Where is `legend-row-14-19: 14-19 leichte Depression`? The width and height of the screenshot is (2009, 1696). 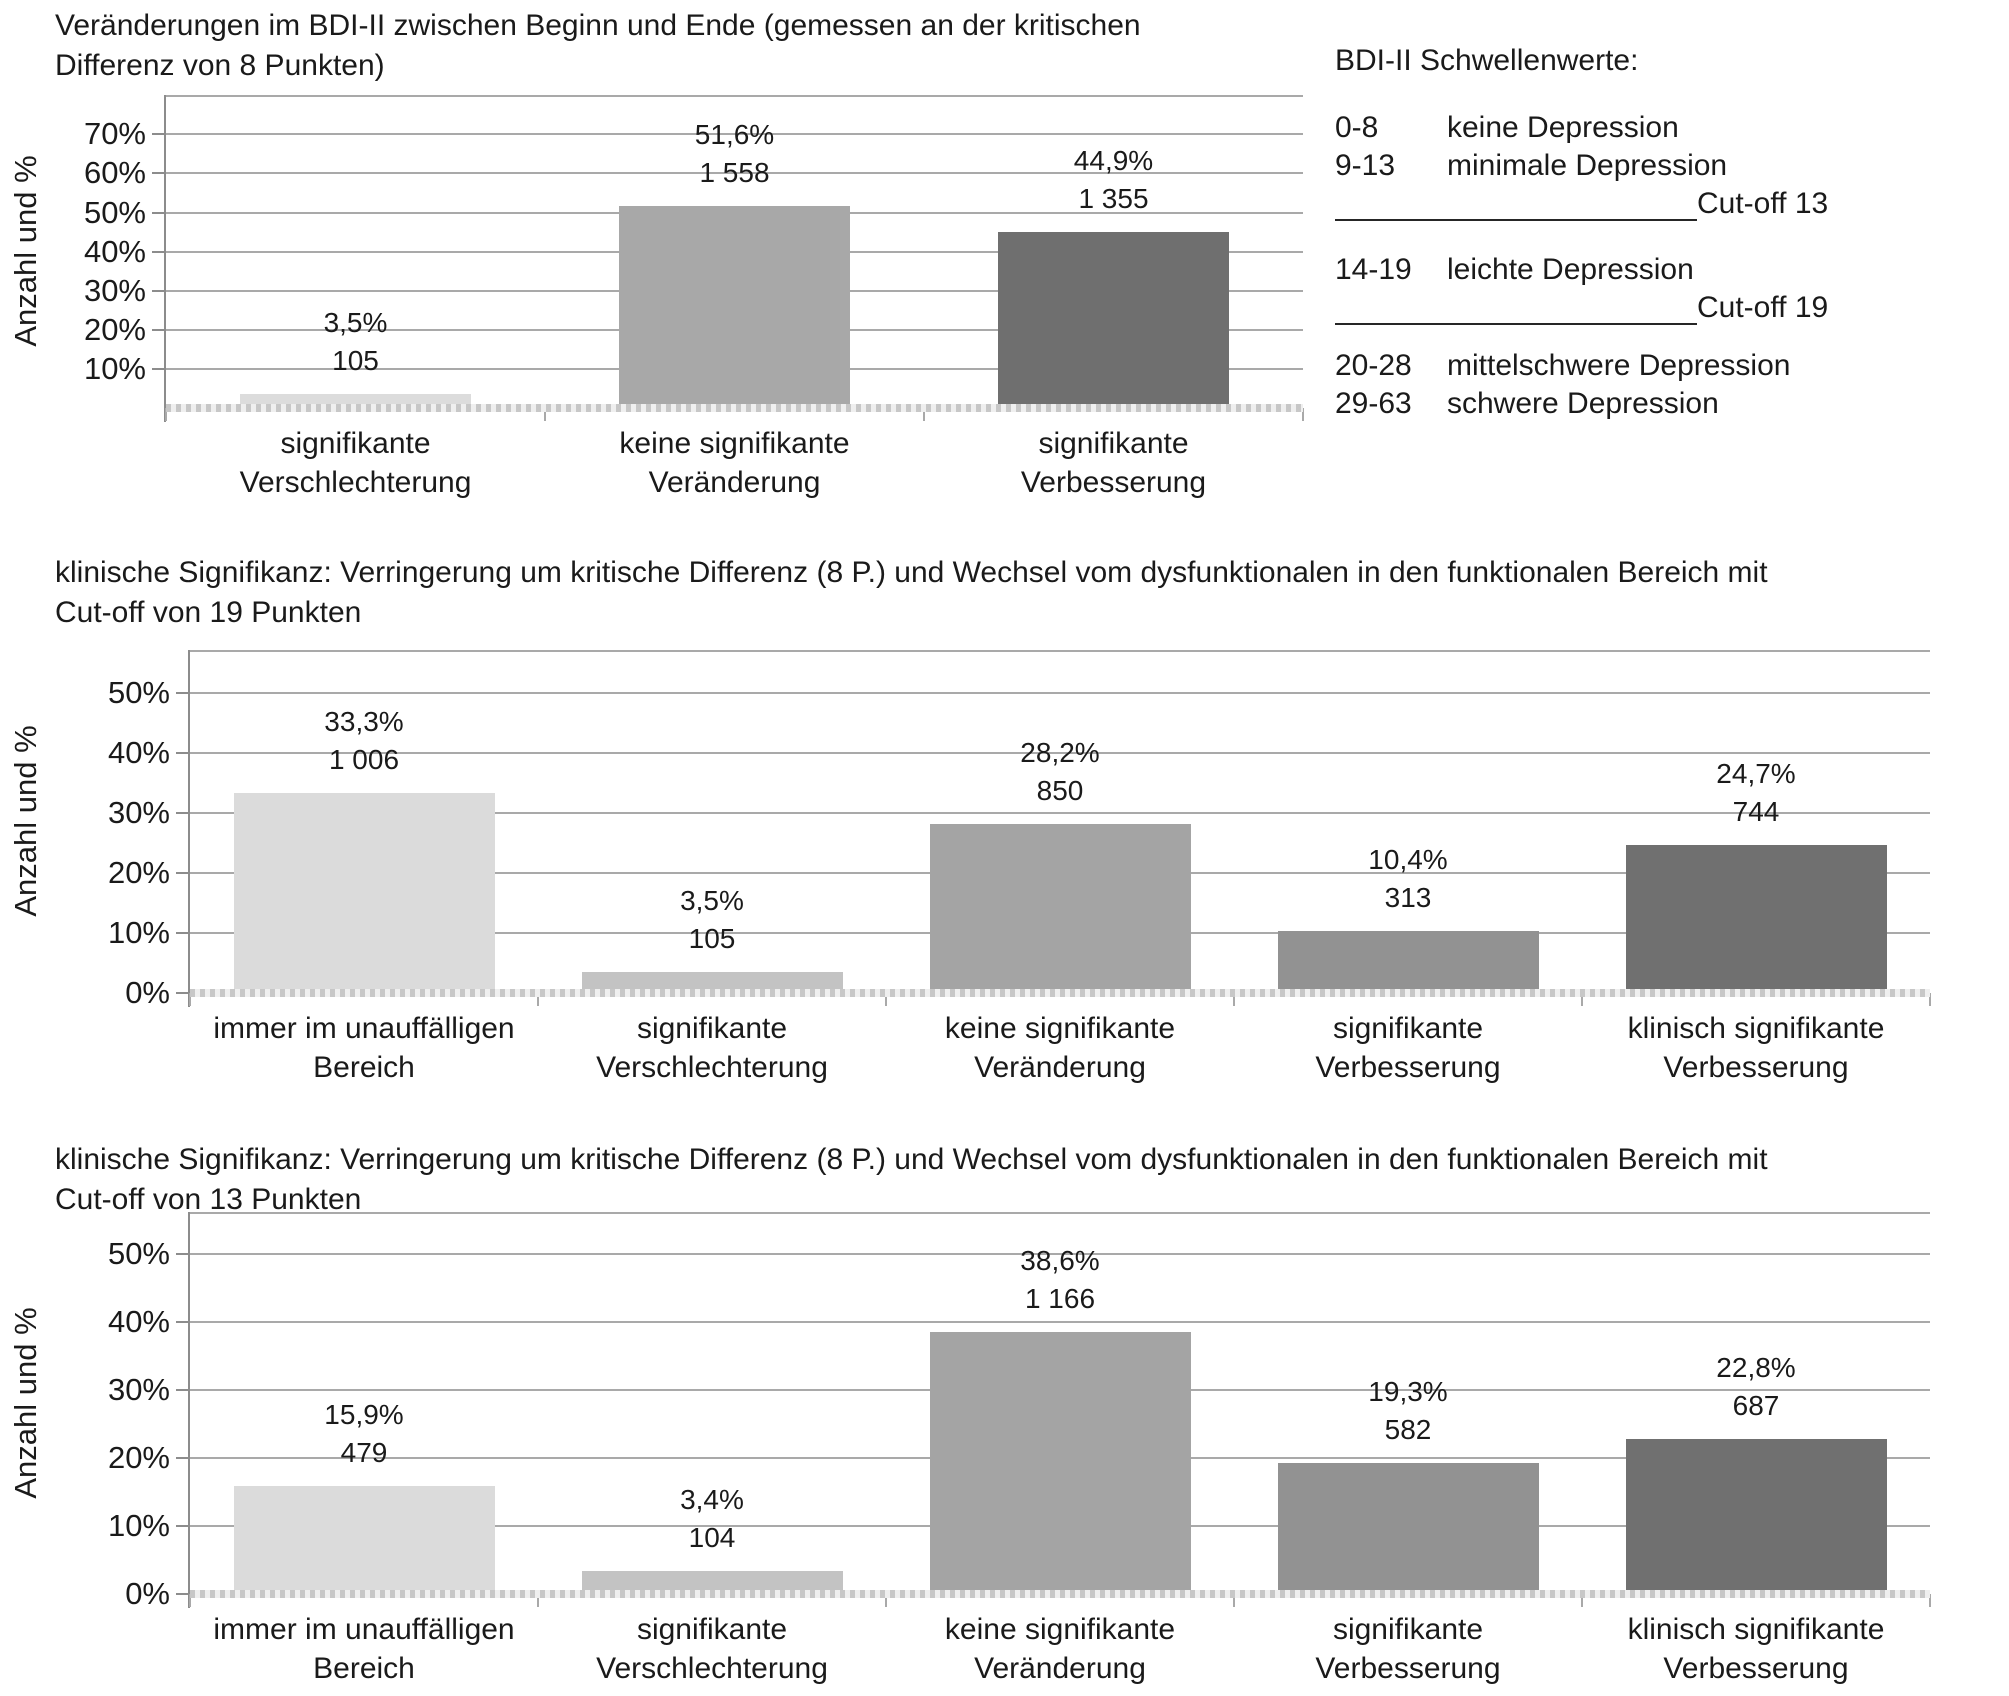
legend-row-14-19: 14-19 leichte Depression is located at coordinates (1645, 270).